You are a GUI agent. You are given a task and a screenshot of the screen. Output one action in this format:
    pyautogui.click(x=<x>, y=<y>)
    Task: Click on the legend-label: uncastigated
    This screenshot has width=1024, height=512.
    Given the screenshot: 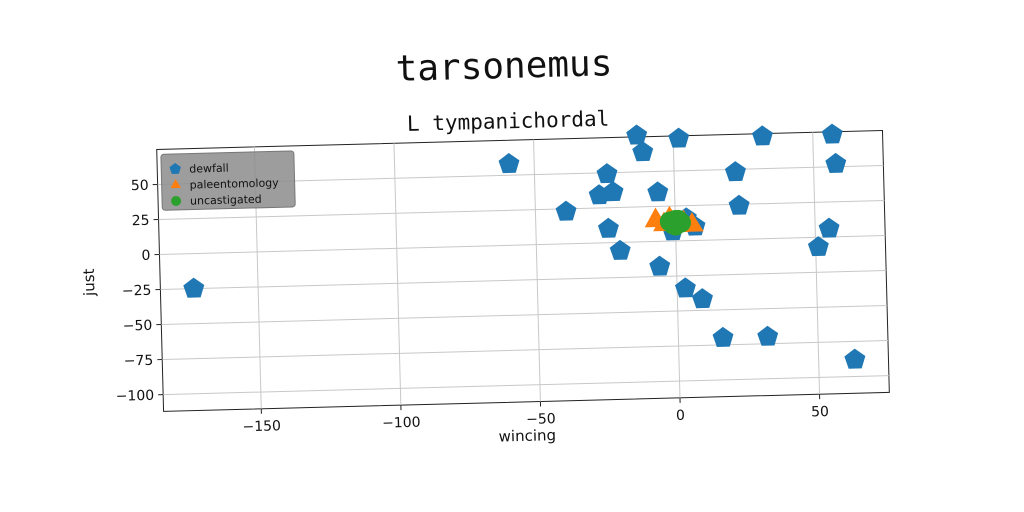 What is the action you would take?
    pyautogui.click(x=226, y=200)
    